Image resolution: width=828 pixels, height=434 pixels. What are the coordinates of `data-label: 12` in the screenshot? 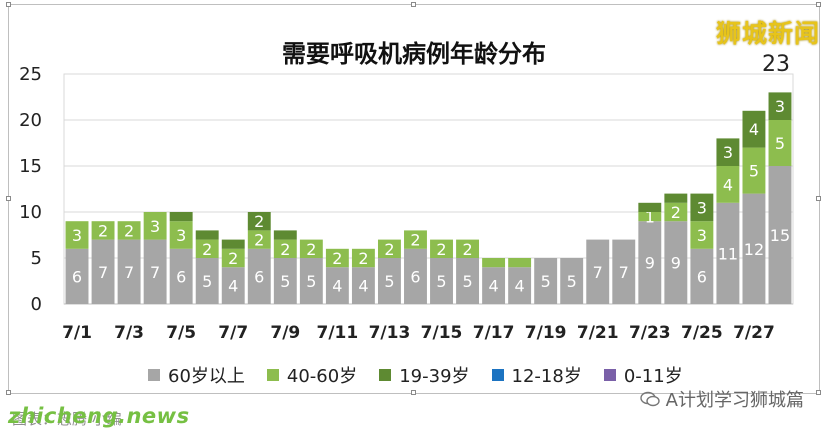 It's located at (754, 249).